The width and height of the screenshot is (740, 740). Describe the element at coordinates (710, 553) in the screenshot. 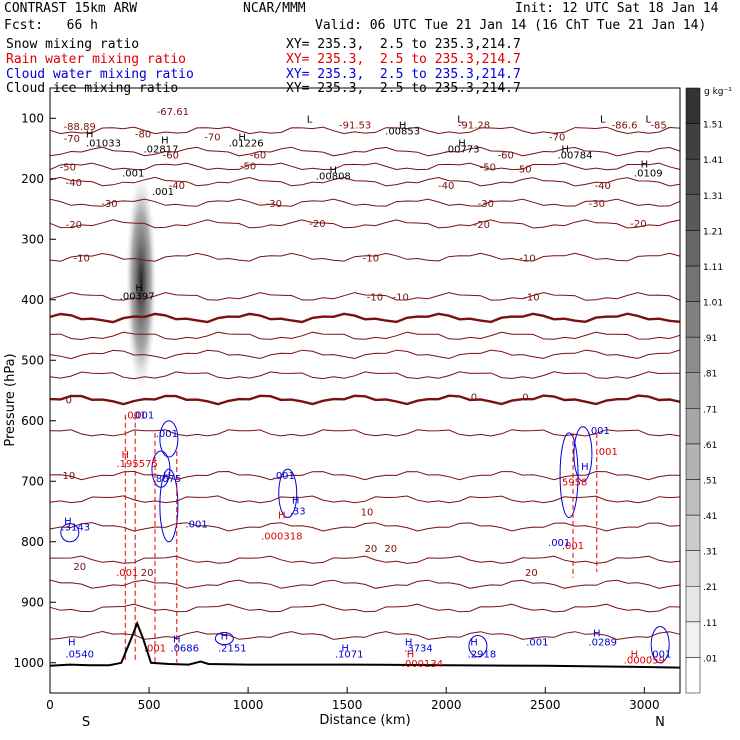

I see `colorbar-label: .31` at that location.